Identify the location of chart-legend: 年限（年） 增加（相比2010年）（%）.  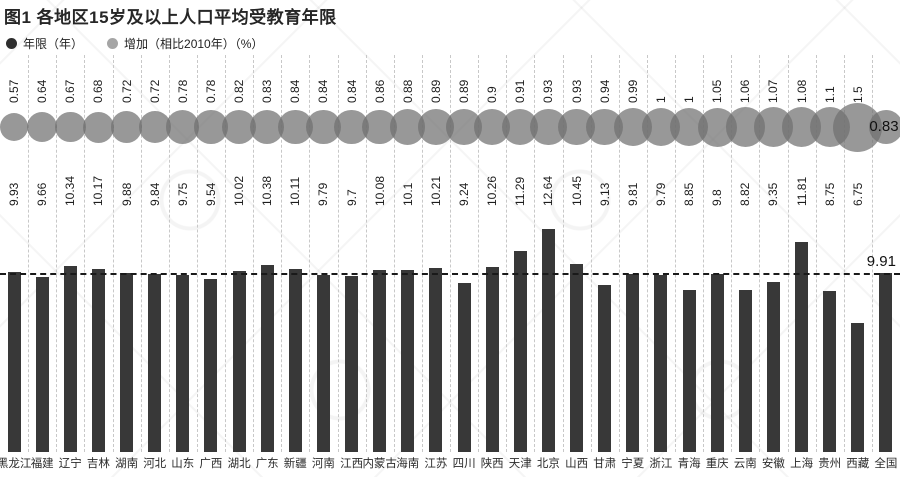
(134, 43).